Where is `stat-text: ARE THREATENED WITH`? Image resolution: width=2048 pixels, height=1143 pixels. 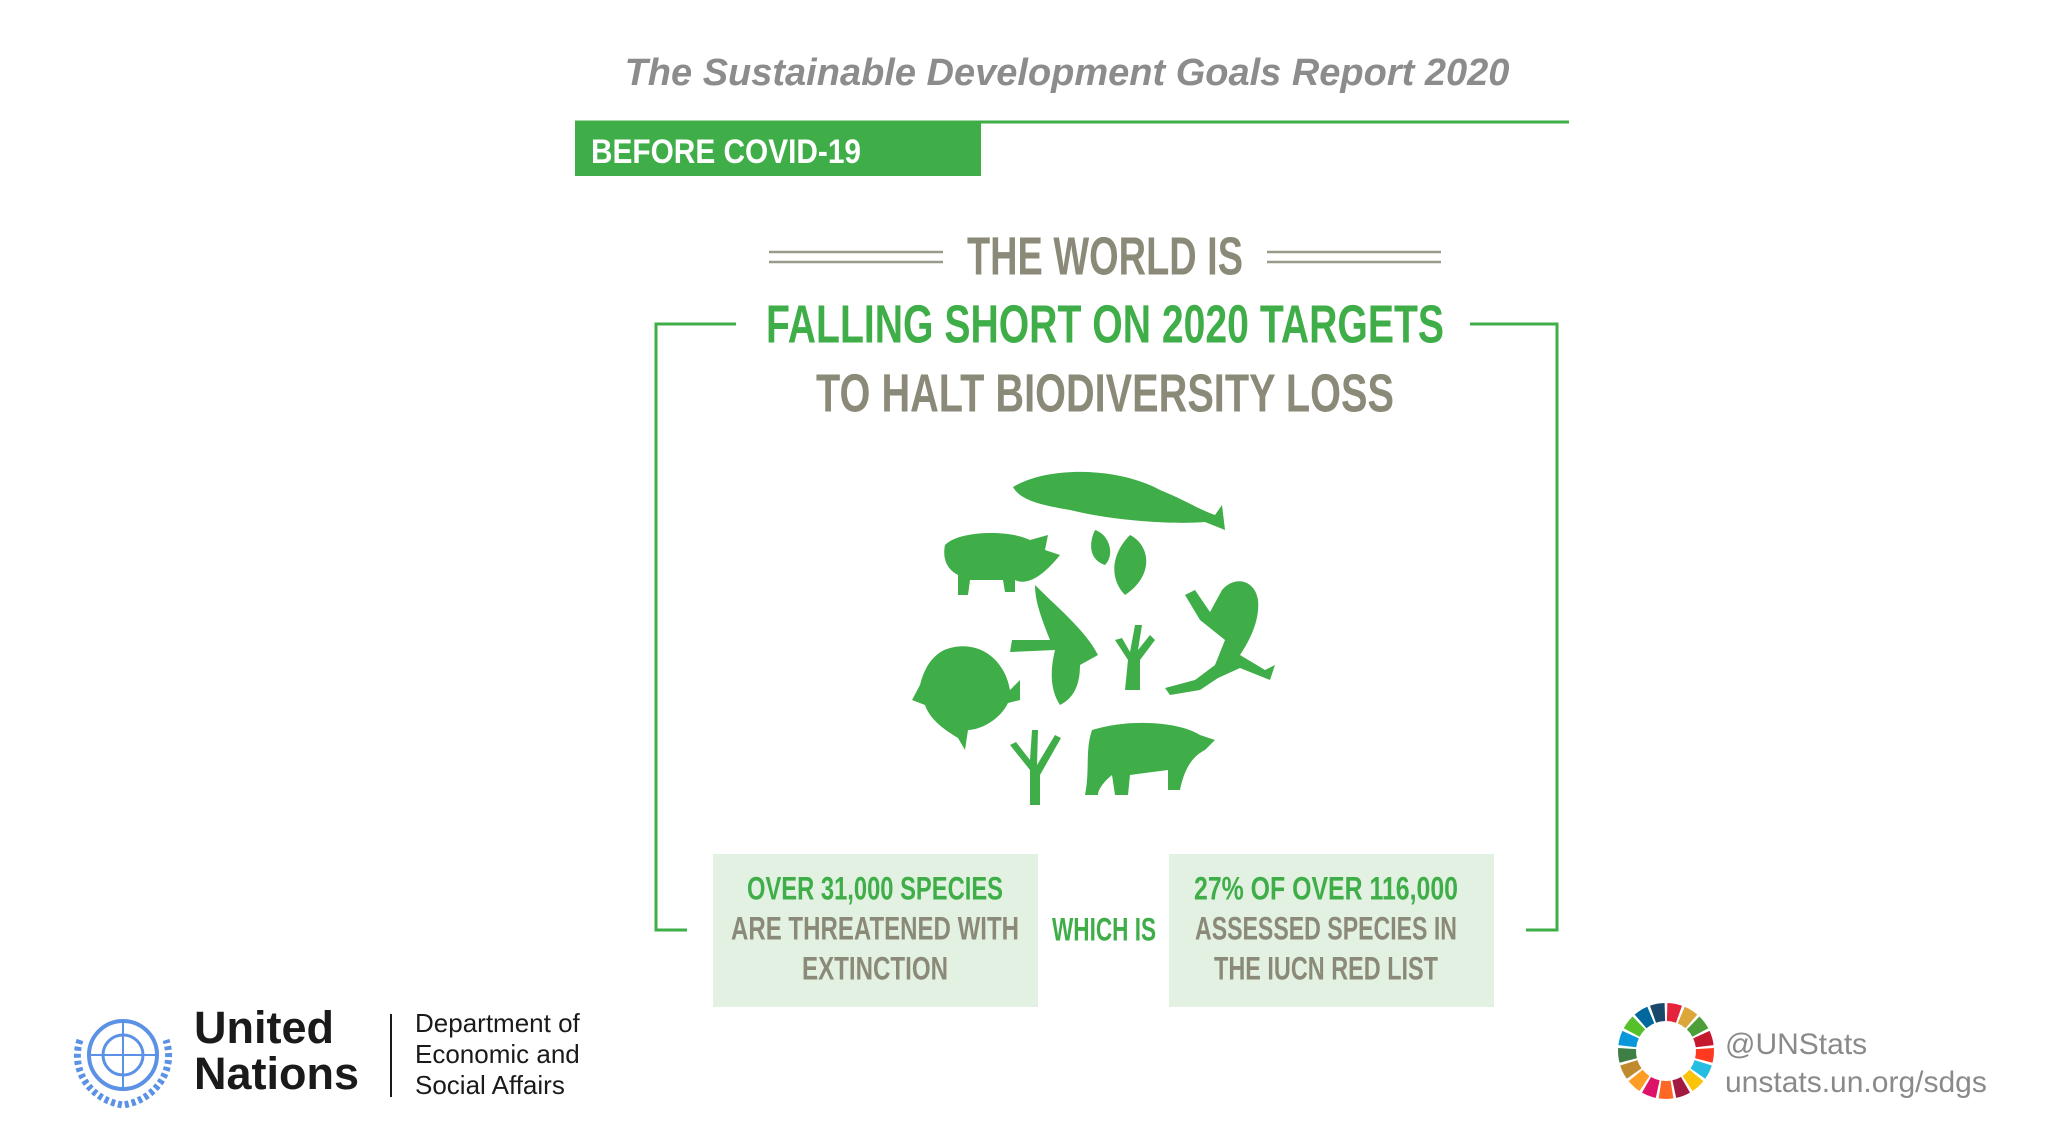 stat-text: ARE THREATENED WITH is located at coordinates (875, 928).